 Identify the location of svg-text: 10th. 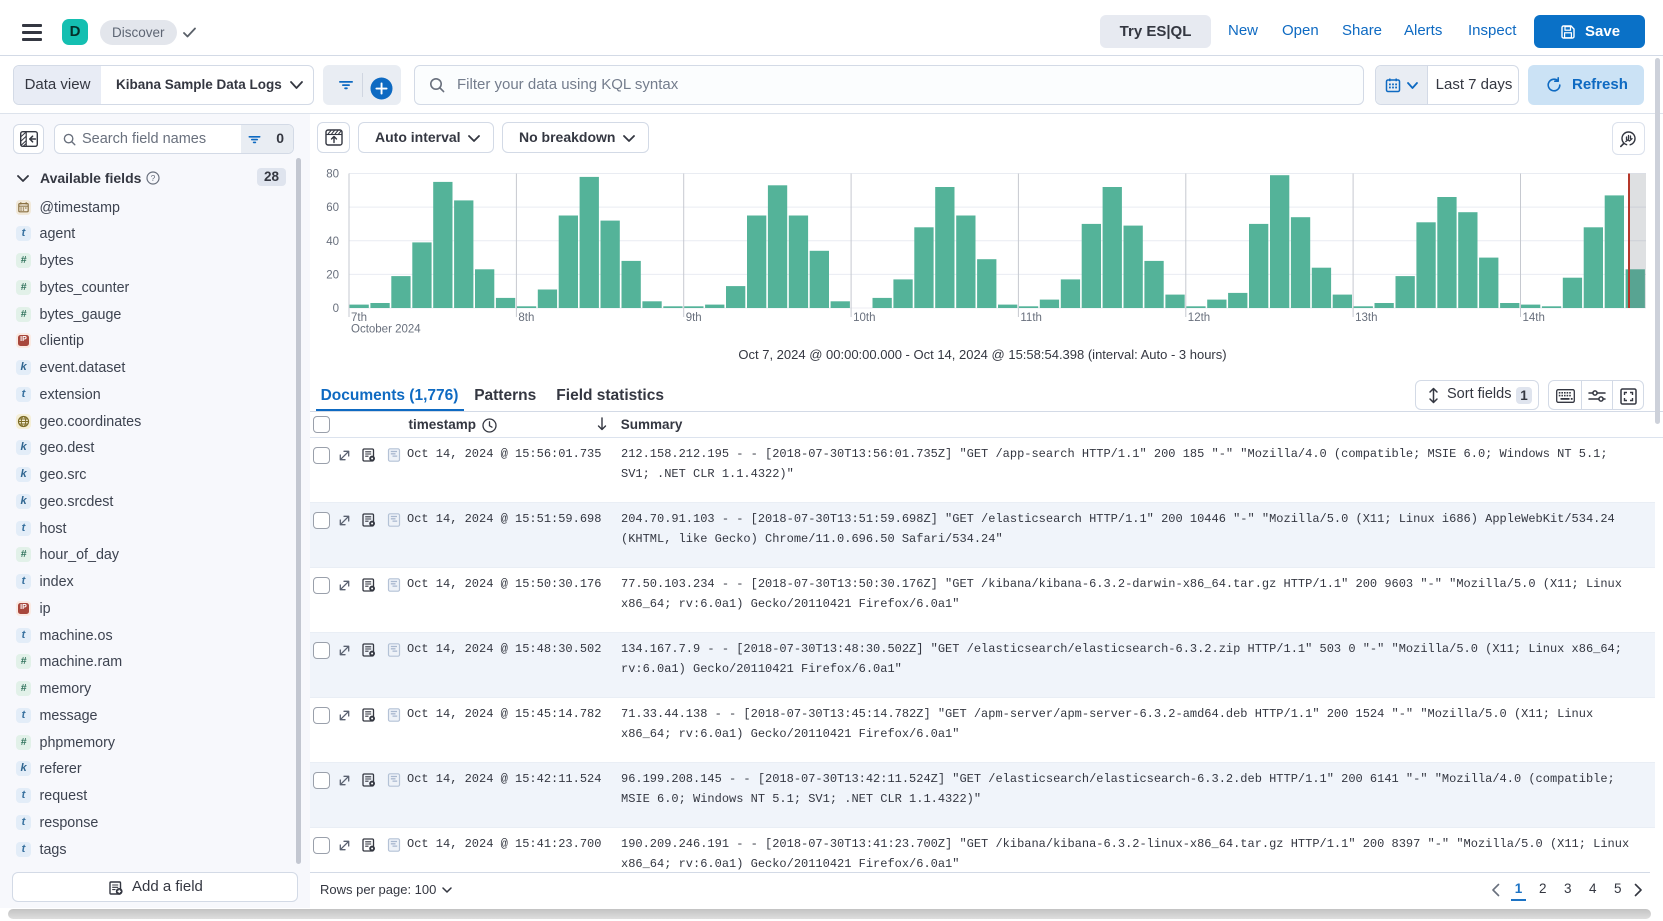
(864, 318).